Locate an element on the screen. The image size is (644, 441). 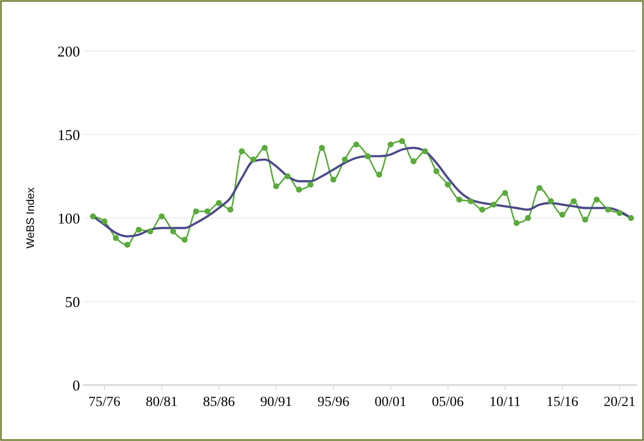
x-tick-label: 00/01 is located at coordinates (390, 402).